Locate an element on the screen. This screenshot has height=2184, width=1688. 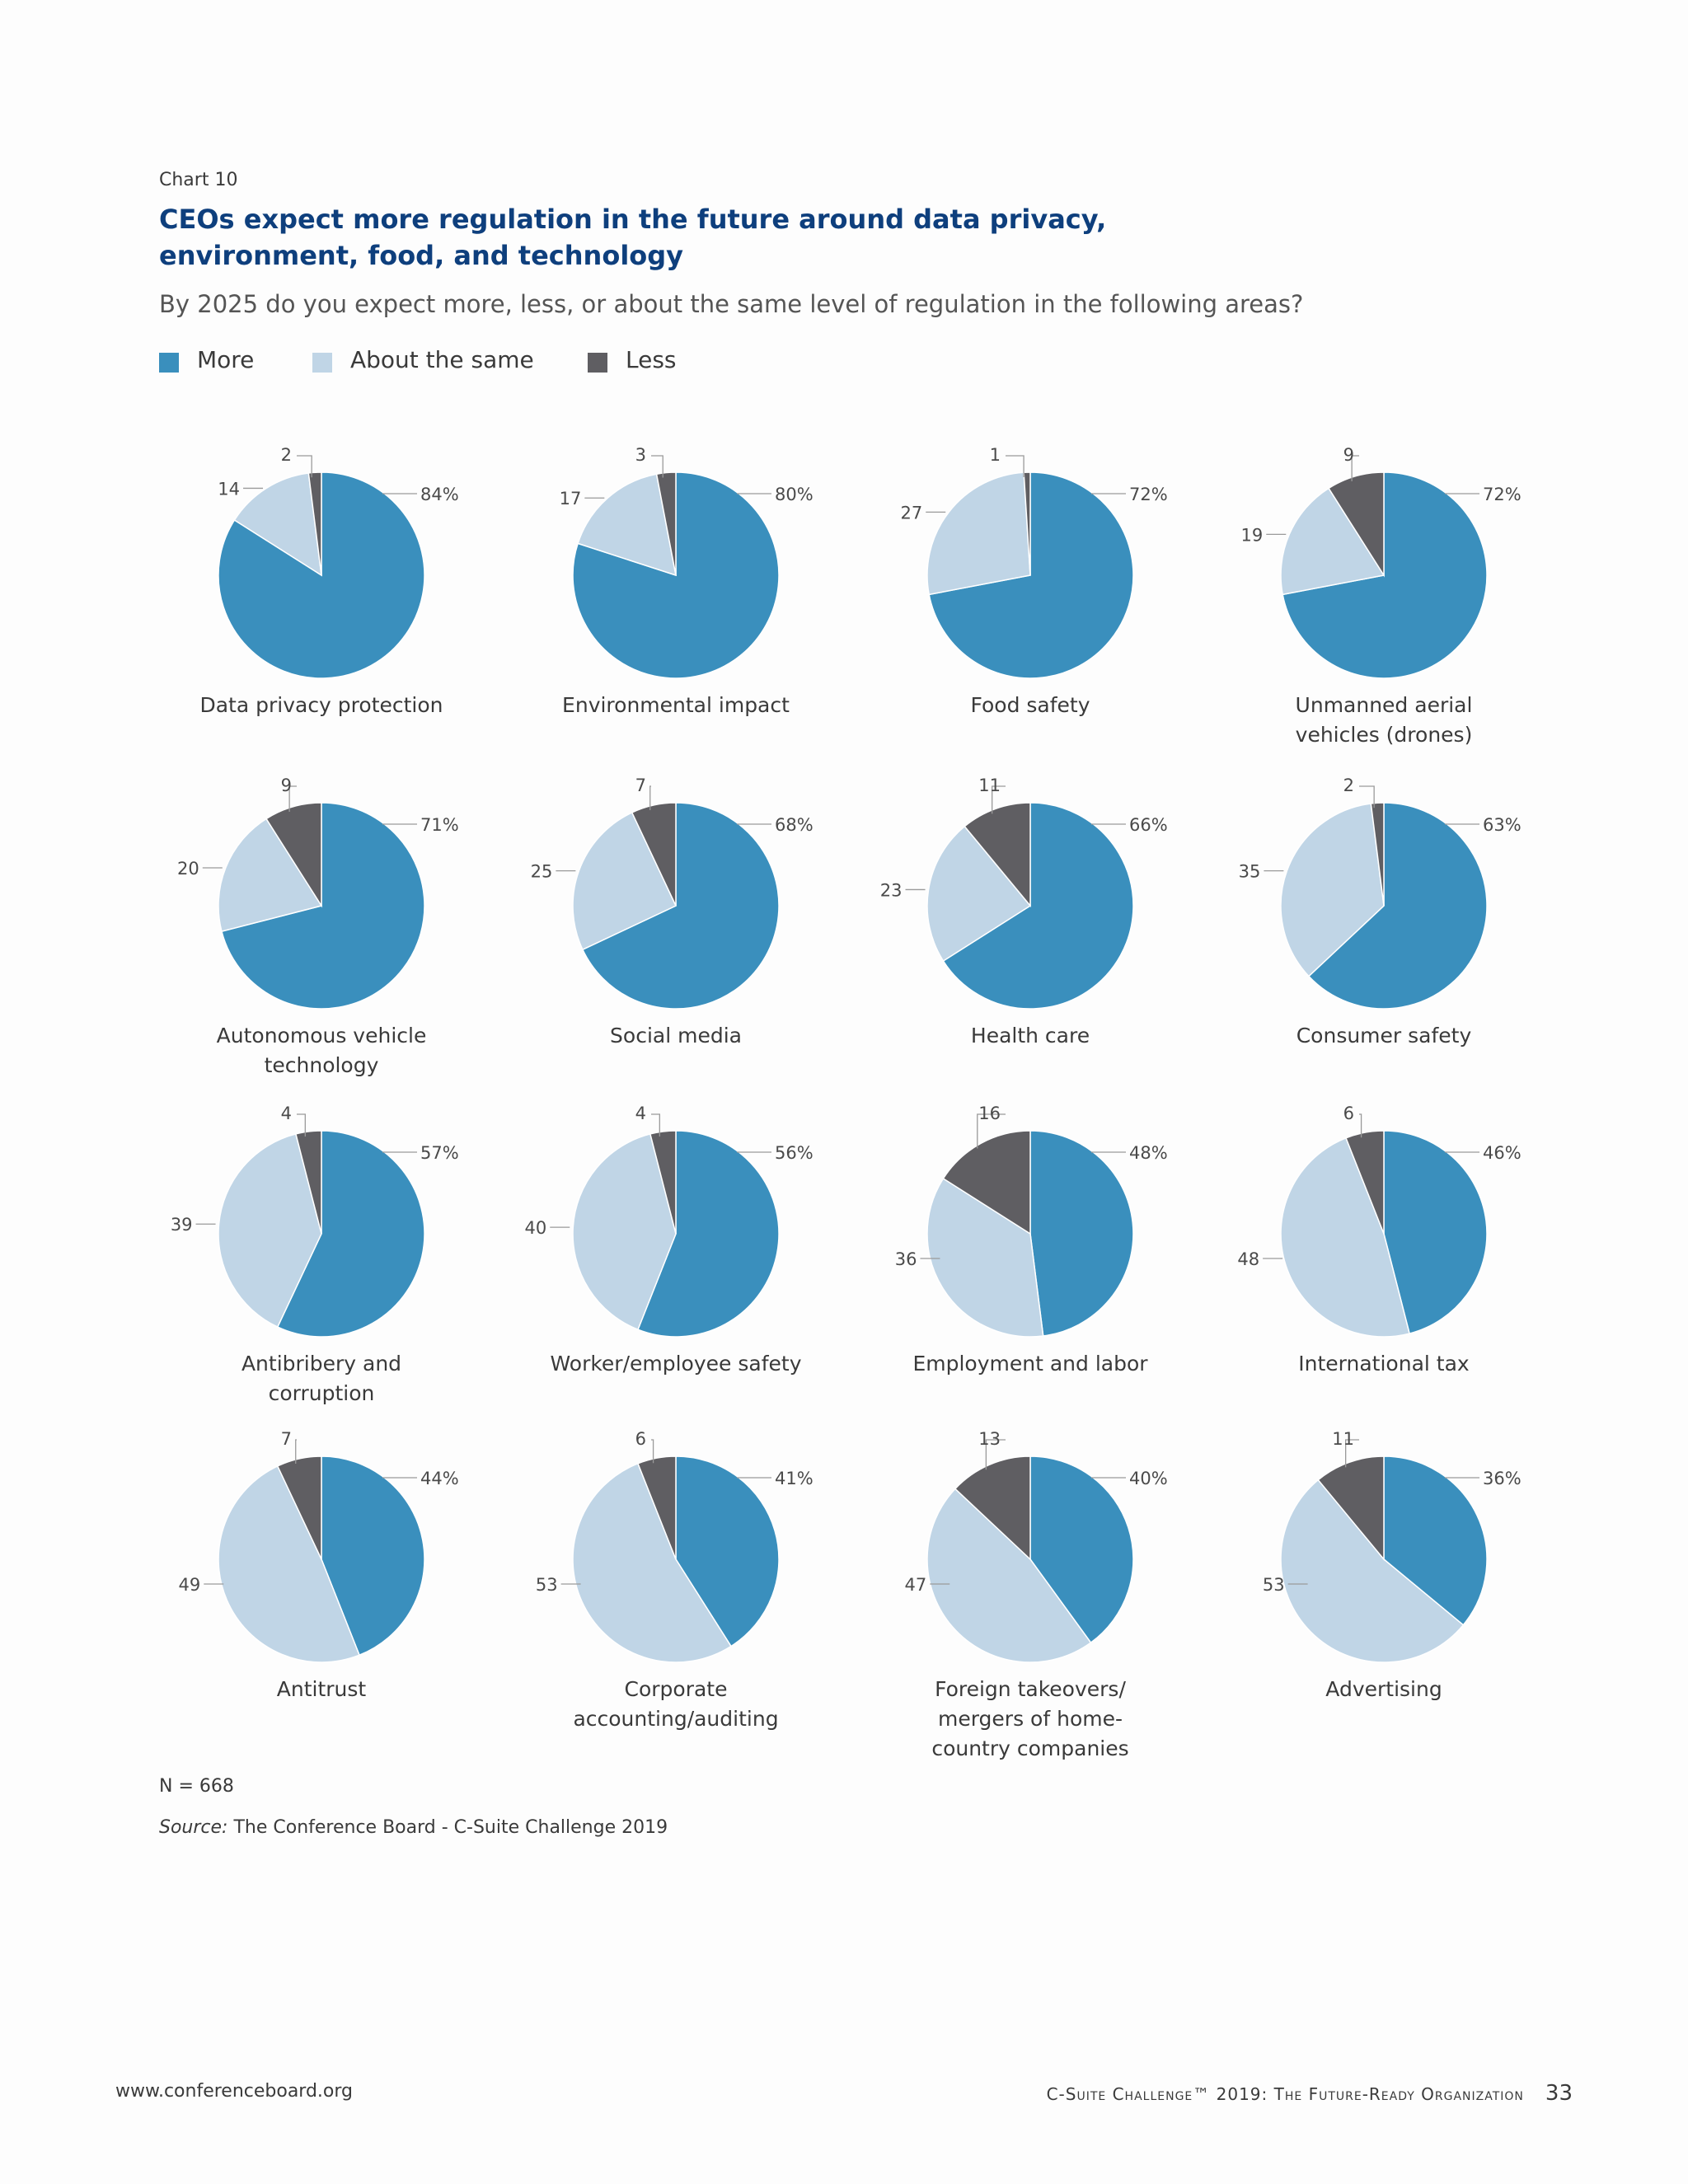
pie-4-slice-more is located at coordinates (323, 906).